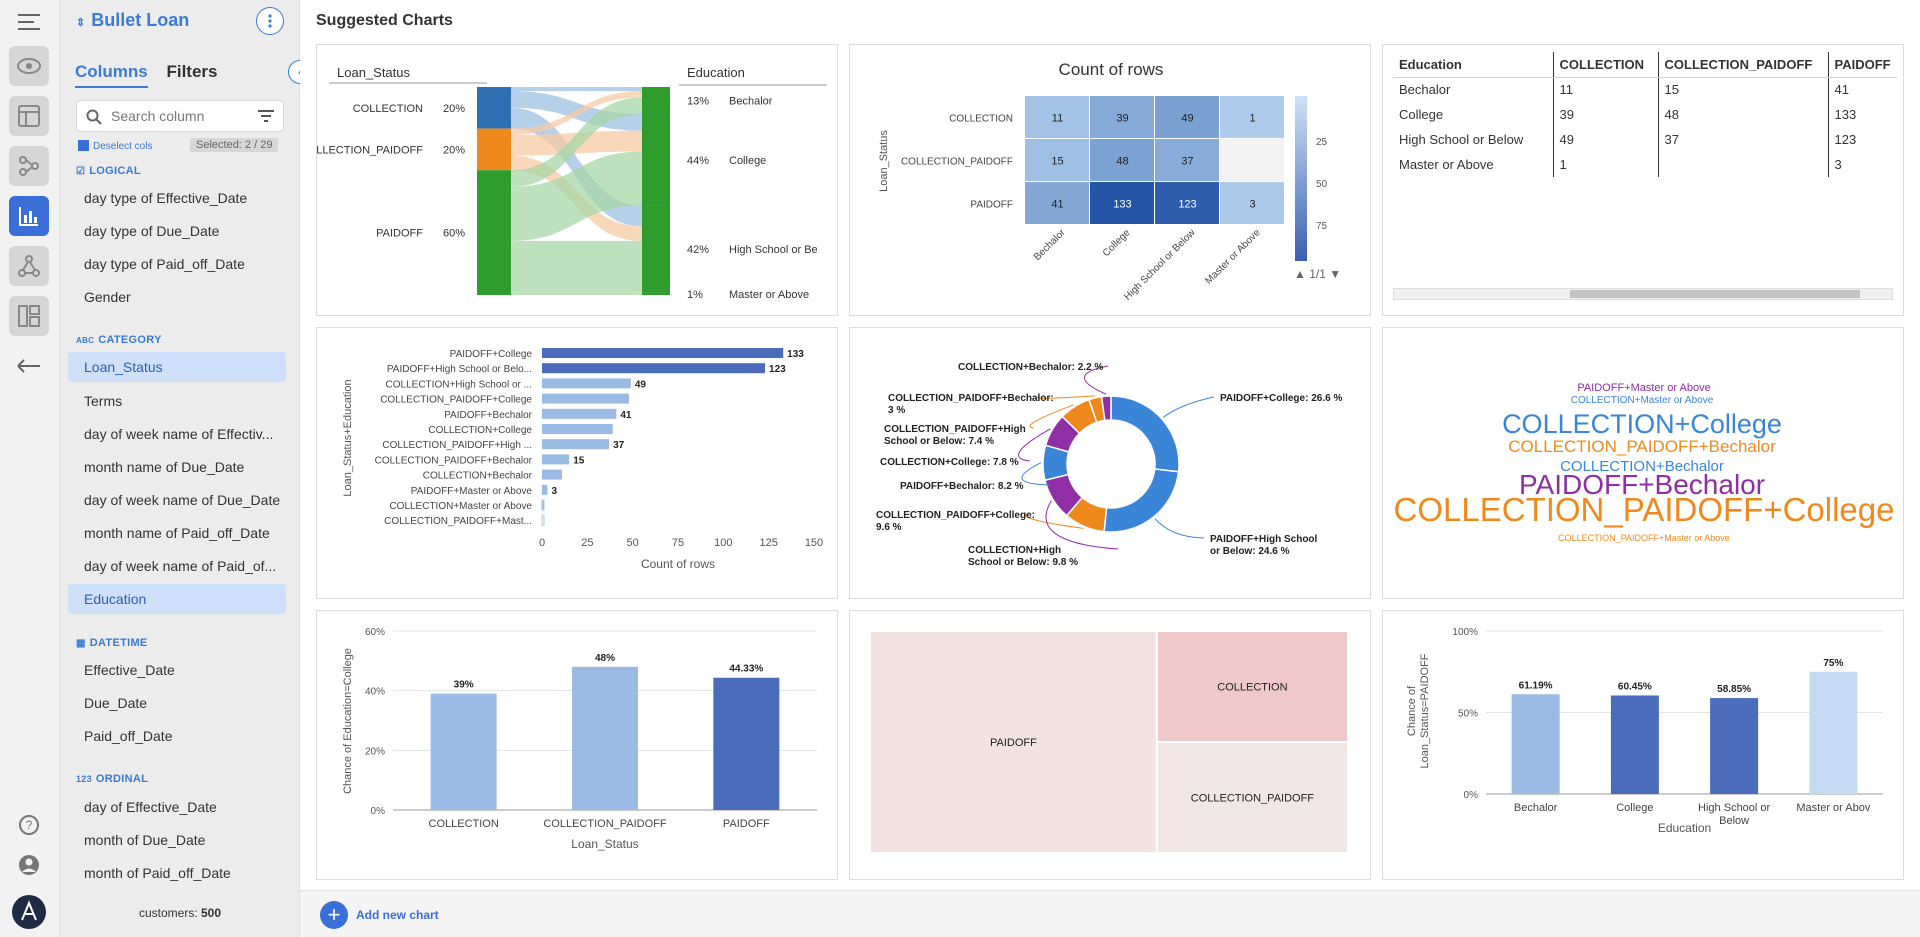 The image size is (1920, 937). What do you see at coordinates (152, 231) in the screenshot?
I see `column-item: day type of Due_Date` at bounding box center [152, 231].